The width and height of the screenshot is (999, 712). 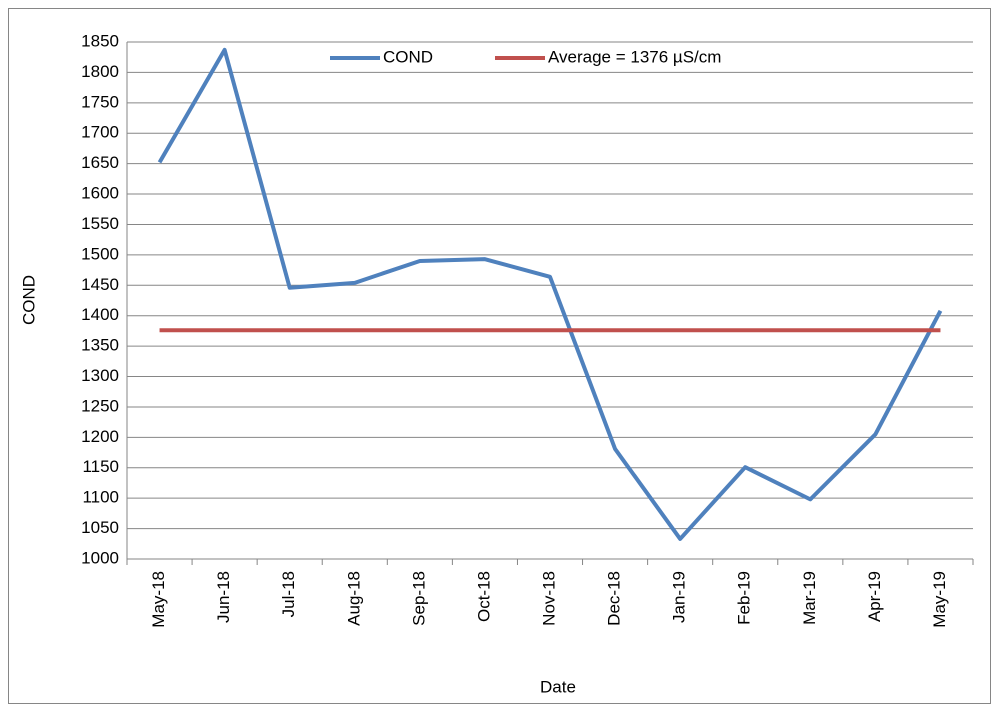 What do you see at coordinates (614, 598) in the screenshot?
I see `x-tick-label: Dec-18` at bounding box center [614, 598].